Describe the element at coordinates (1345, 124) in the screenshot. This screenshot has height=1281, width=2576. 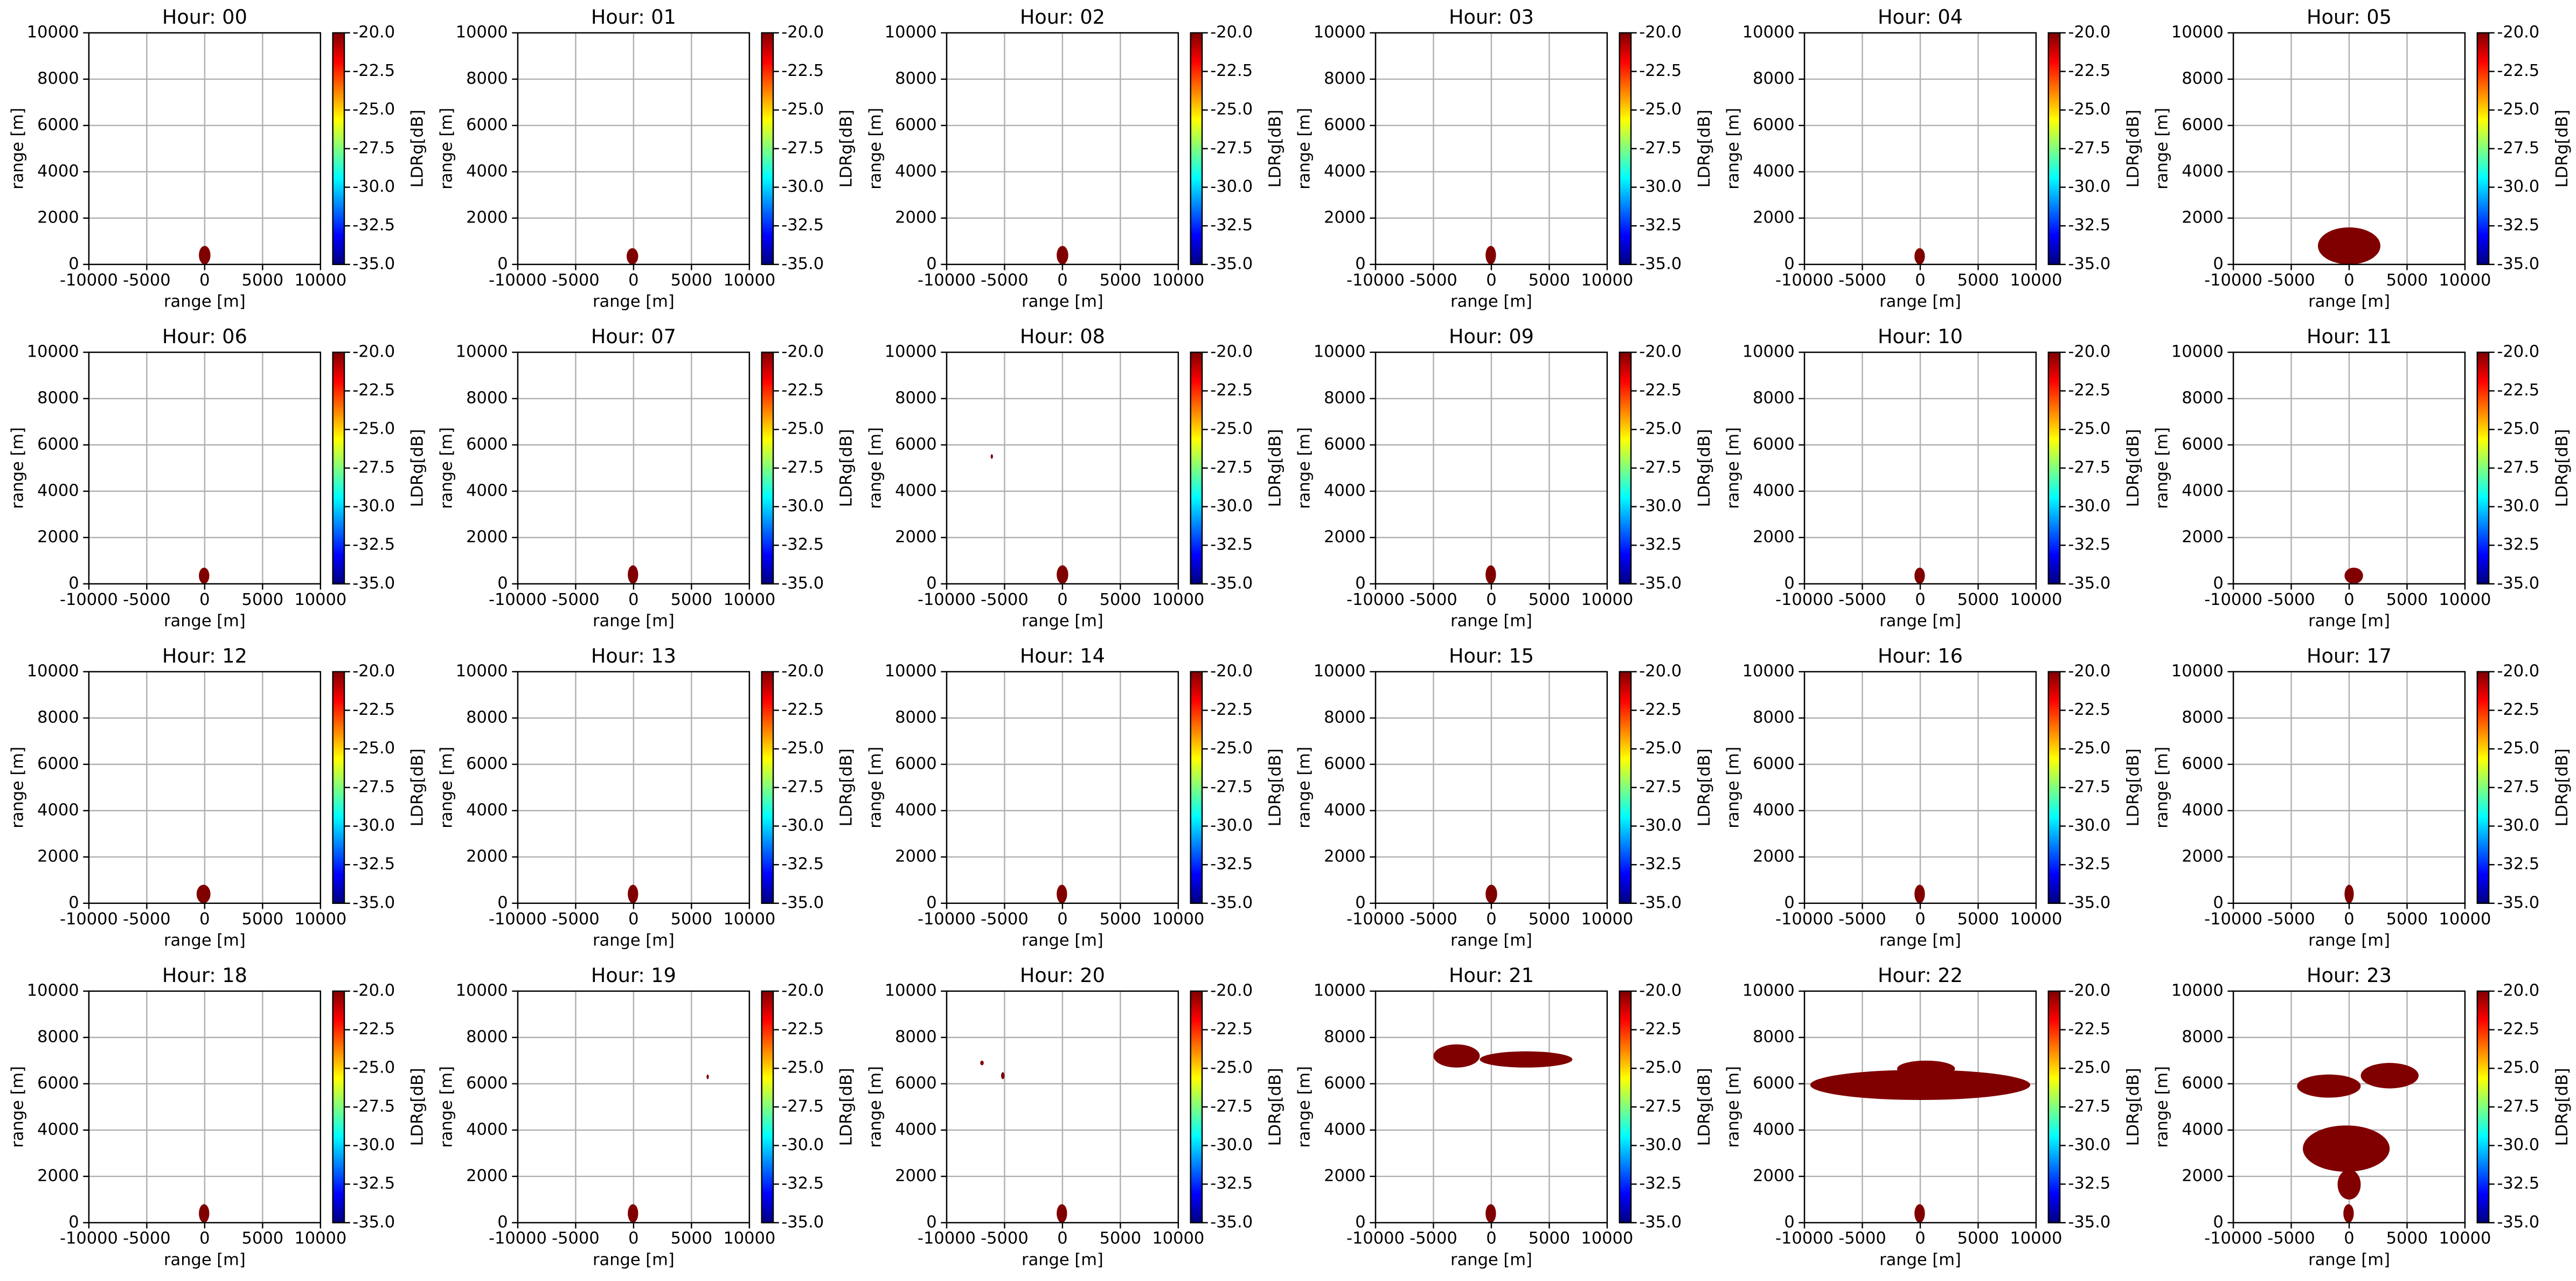
I see `y-tick-label: 6000` at that location.